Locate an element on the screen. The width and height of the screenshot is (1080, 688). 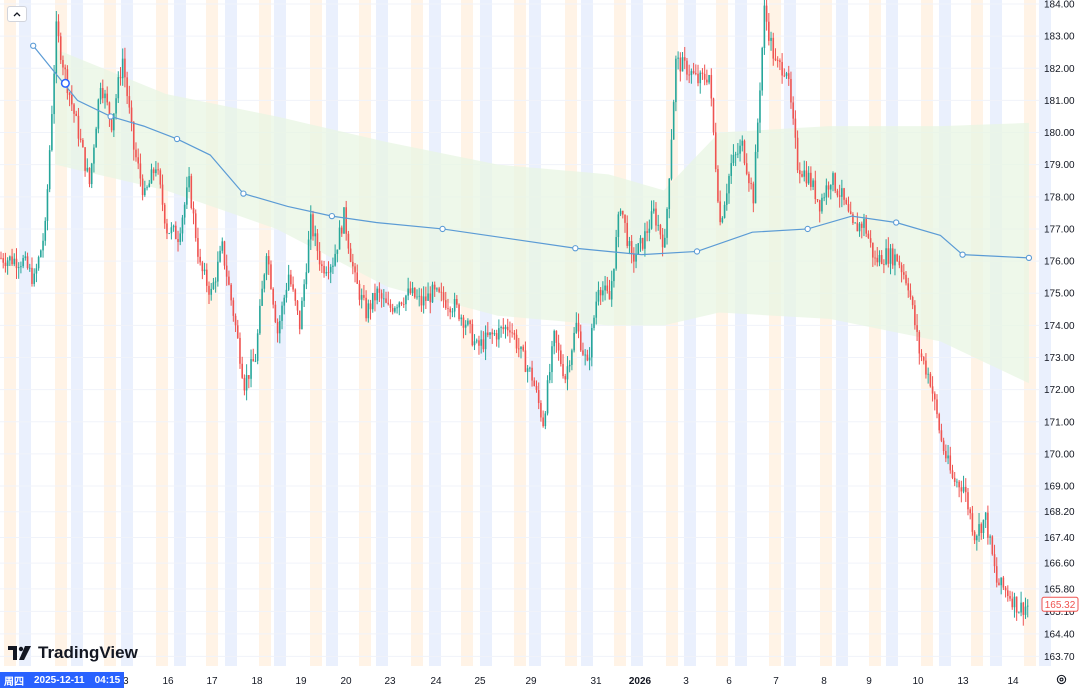
price-tick-label: 179.00 is located at coordinates (1059, 165).